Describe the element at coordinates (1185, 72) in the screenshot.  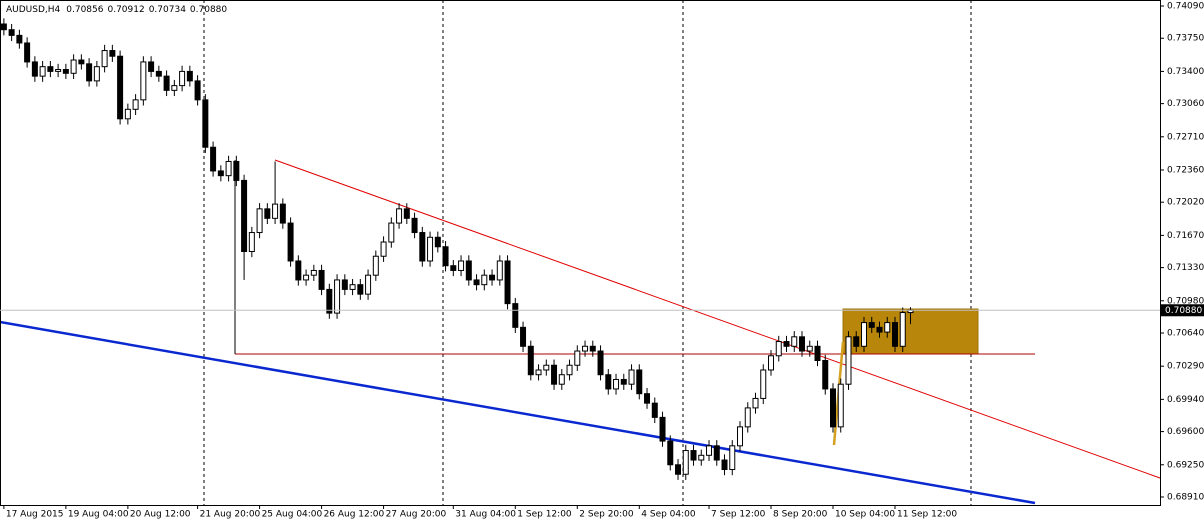
I see `y-tick-label: 0.73400` at that location.